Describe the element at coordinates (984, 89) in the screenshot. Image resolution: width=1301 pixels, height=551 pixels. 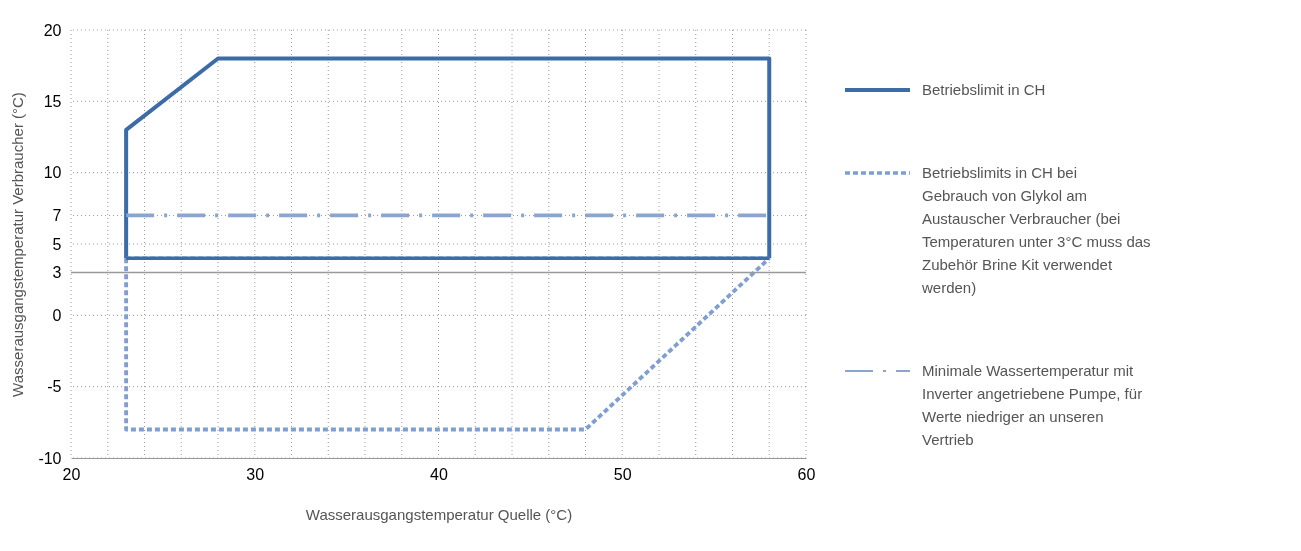
I see `legend-label: Betriebslimit in CH` at that location.